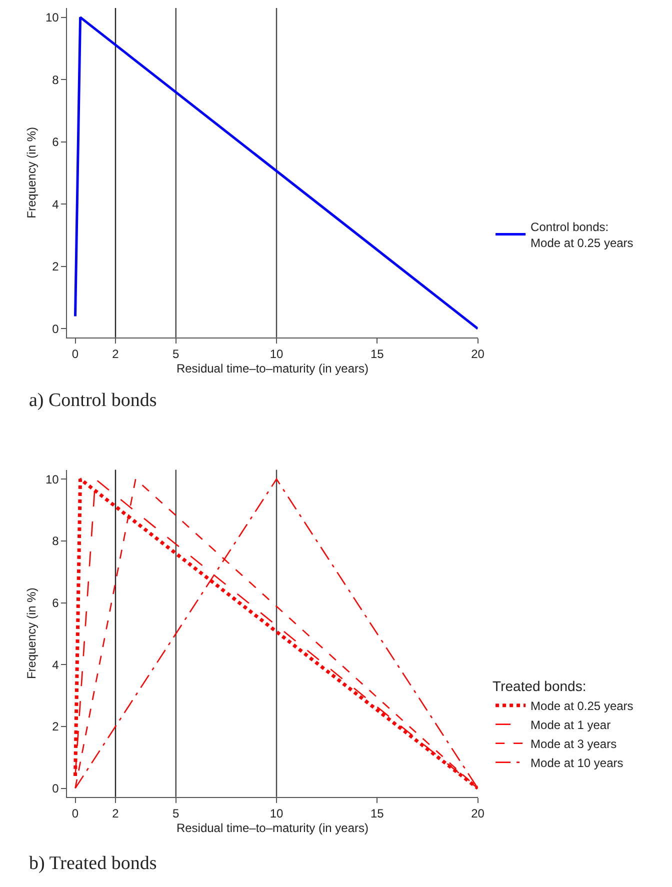 The image size is (672, 887). What do you see at coordinates (93, 863) in the screenshot?
I see `text: b) Treated bonds` at bounding box center [93, 863].